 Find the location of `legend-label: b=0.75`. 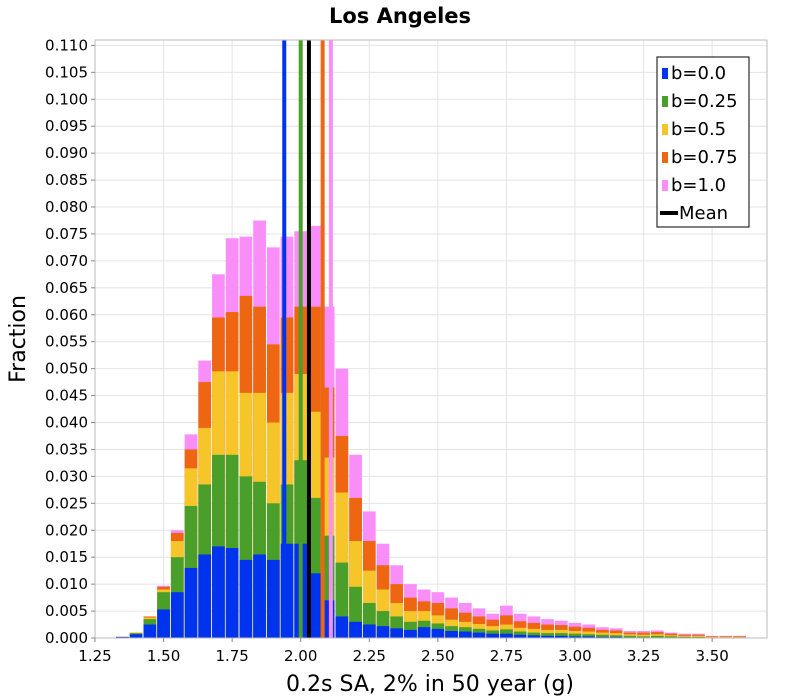

legend-label: b=0.75 is located at coordinates (704, 157).